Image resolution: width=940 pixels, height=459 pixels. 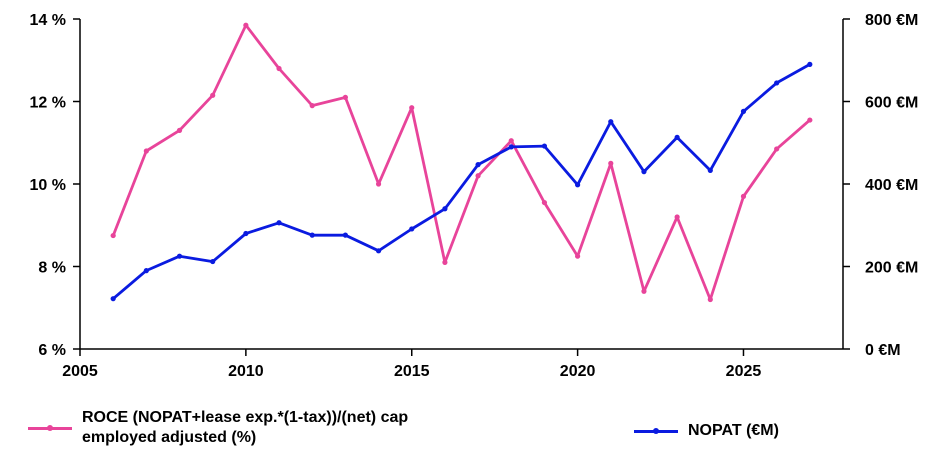 I want to click on x-tick-label: 2005, so click(x=80, y=371).